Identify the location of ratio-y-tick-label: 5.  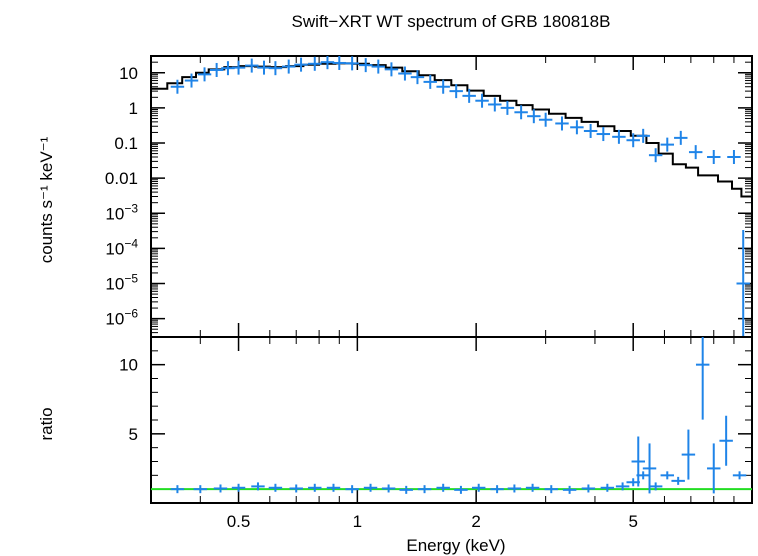
(133, 434).